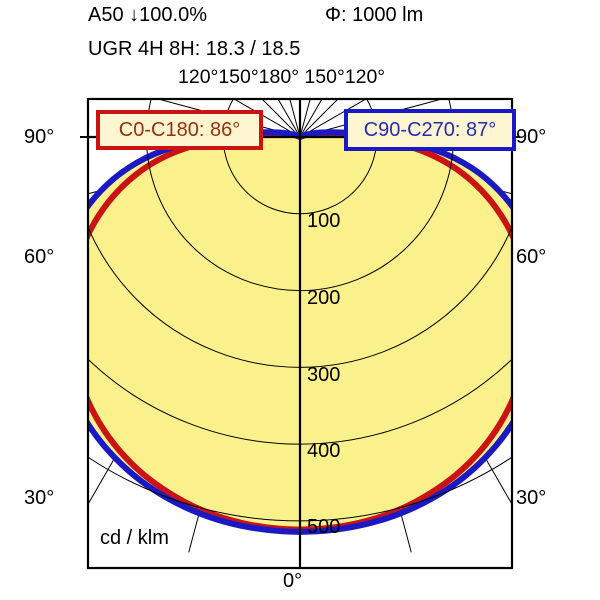  Describe the element at coordinates (147, 15) in the screenshot. I see `a50-readout: A50 ↓100.0%` at that location.